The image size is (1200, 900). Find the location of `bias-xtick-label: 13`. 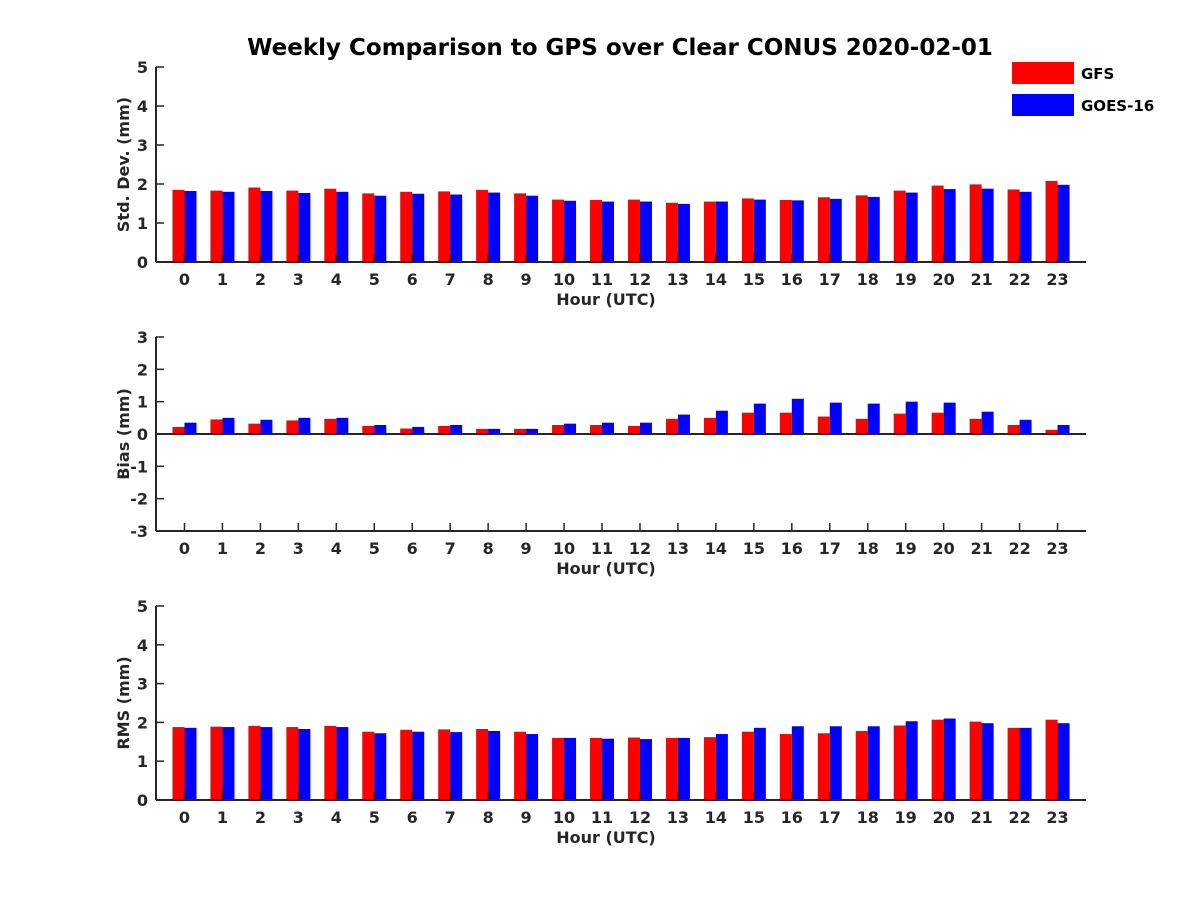

bias-xtick-label: 13 is located at coordinates (678, 548).